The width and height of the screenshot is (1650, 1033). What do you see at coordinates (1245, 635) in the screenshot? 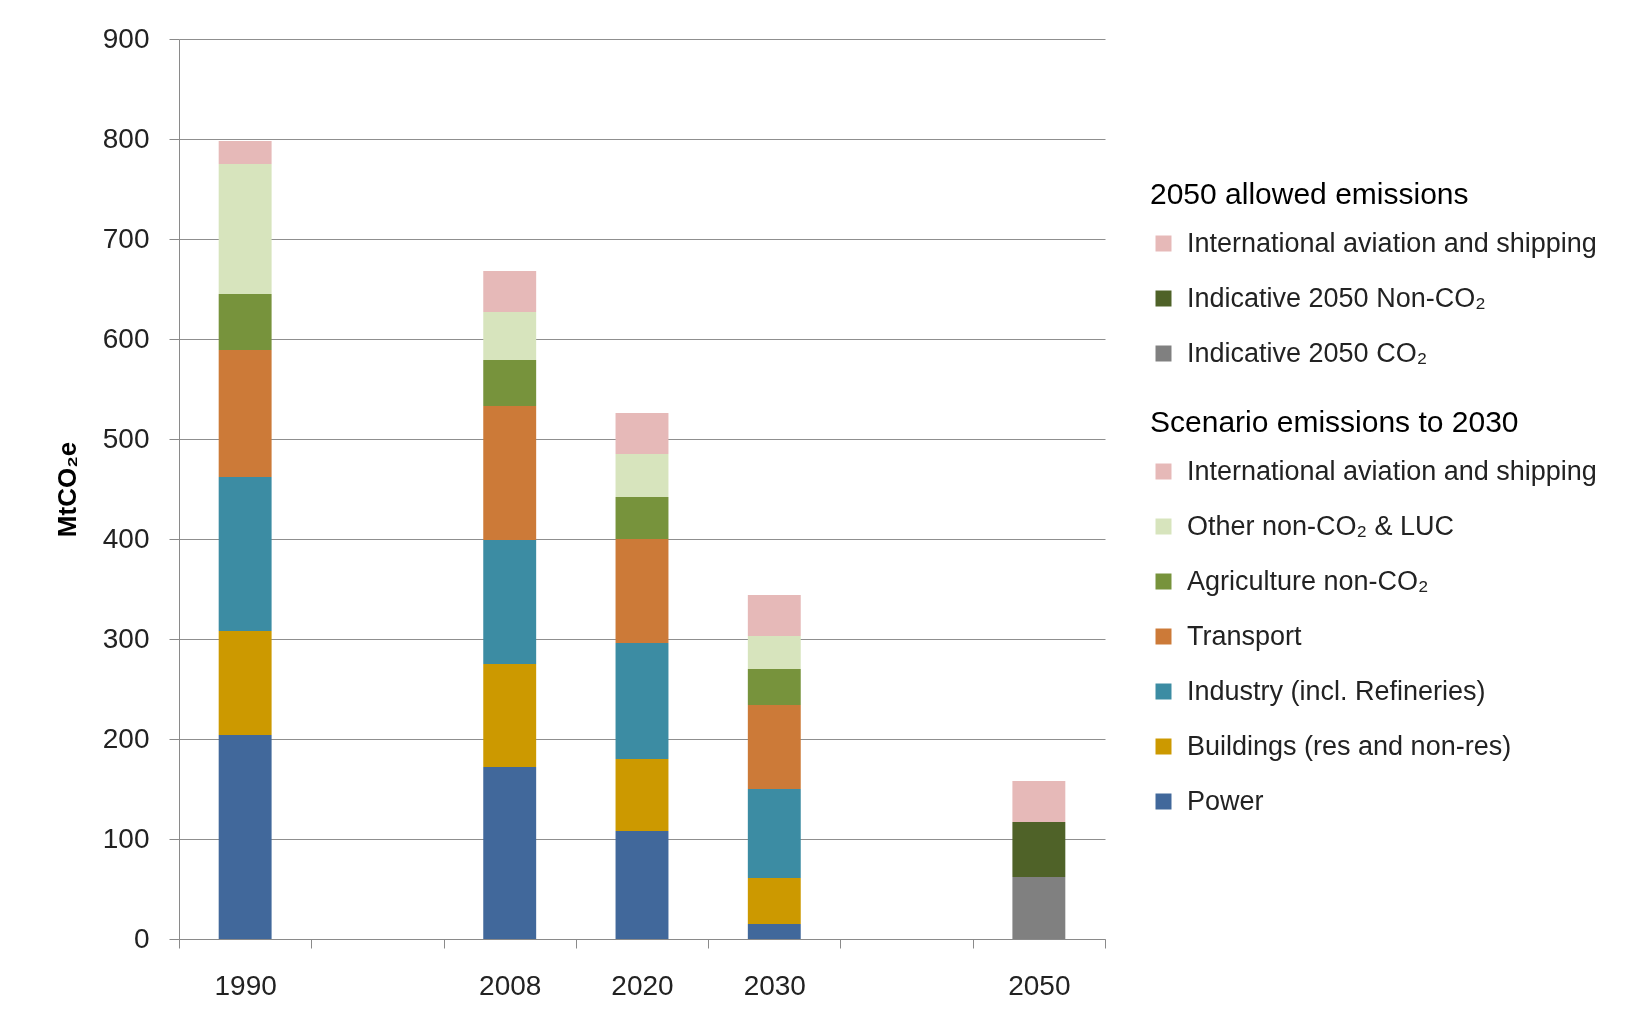
I see `legend-label: Transport` at bounding box center [1245, 635].